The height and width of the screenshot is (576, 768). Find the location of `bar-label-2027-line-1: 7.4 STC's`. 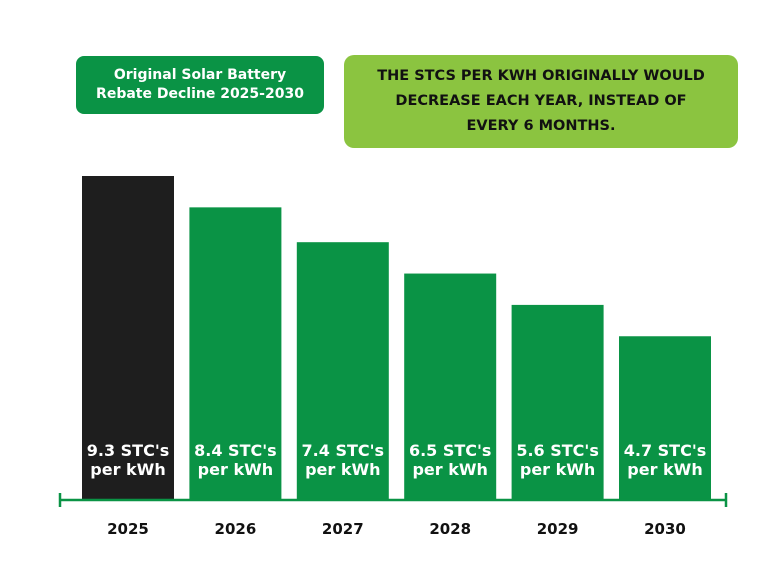

bar-label-2027-line-1: 7.4 STC's is located at coordinates (343, 450).